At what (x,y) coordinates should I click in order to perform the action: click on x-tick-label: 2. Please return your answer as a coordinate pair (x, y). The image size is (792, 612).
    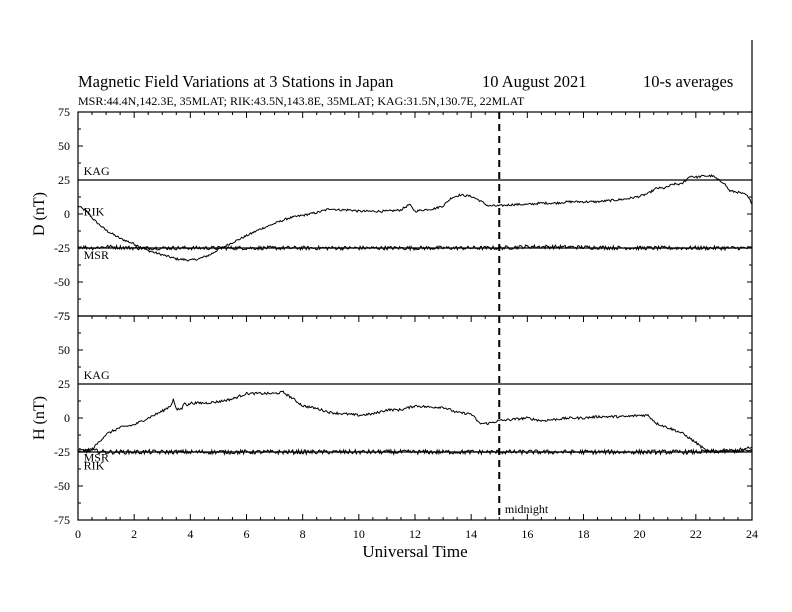
    Looking at the image, I should click on (134, 534).